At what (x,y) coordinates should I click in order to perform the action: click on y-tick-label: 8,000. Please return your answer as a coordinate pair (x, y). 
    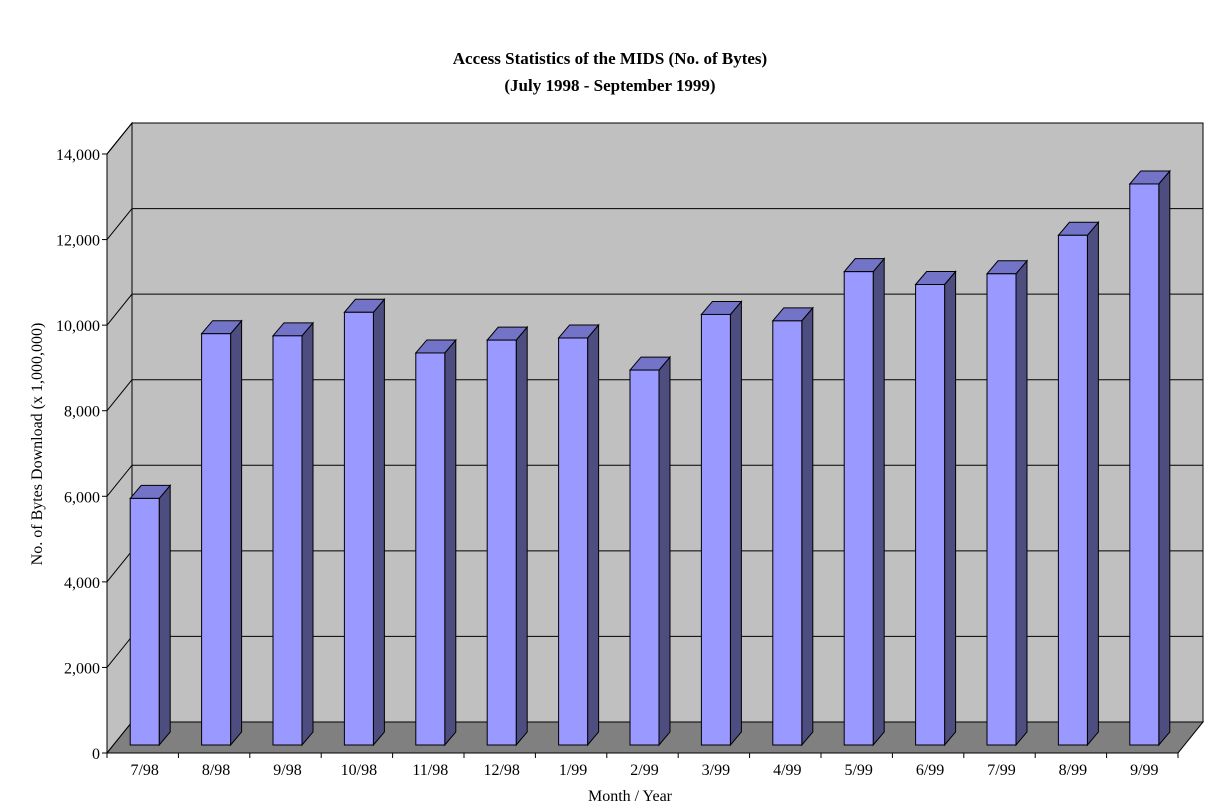
    Looking at the image, I should click on (82, 412).